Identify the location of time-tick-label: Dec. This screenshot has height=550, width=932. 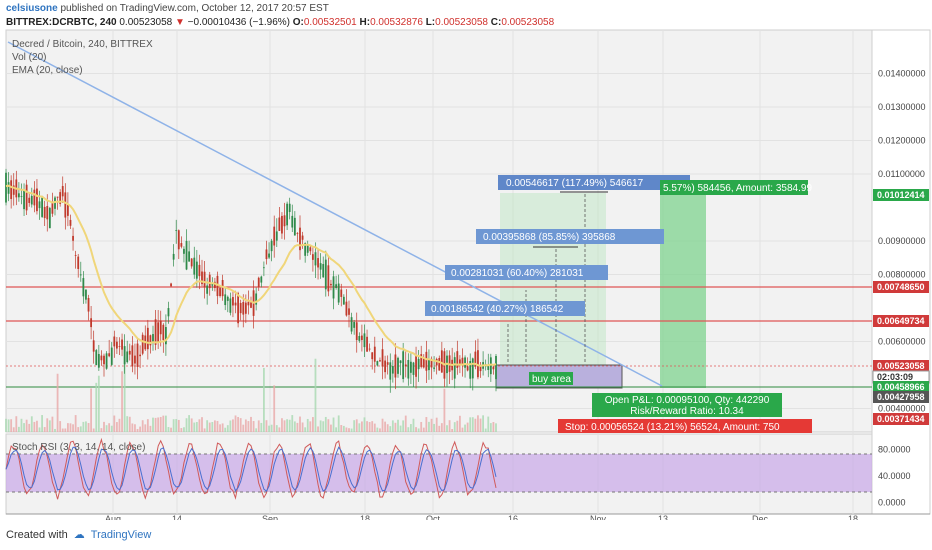
(760, 517).